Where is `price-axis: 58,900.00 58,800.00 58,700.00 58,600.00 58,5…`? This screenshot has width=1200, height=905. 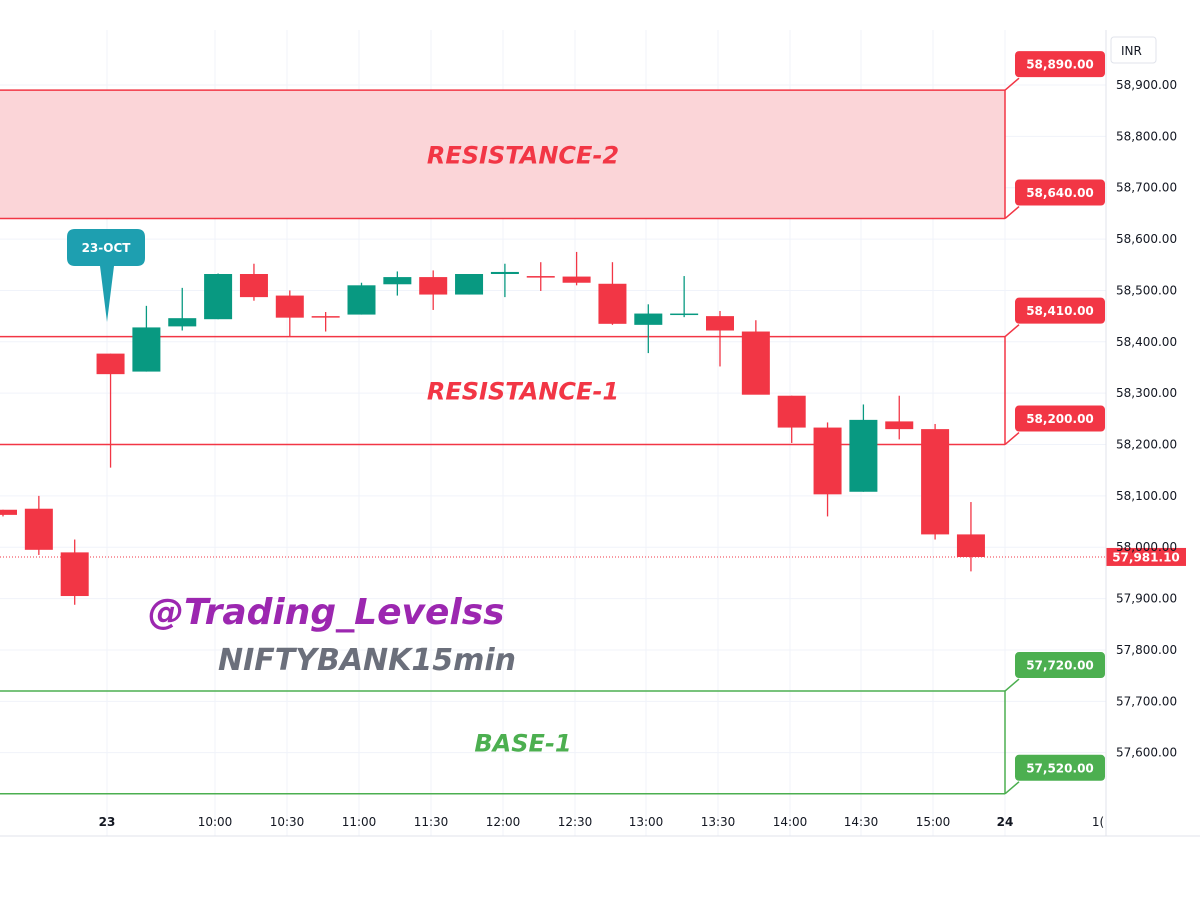 price-axis: 58,900.00 58,800.00 58,700.00 58,600.00 58,5… is located at coordinates (1146, 419).